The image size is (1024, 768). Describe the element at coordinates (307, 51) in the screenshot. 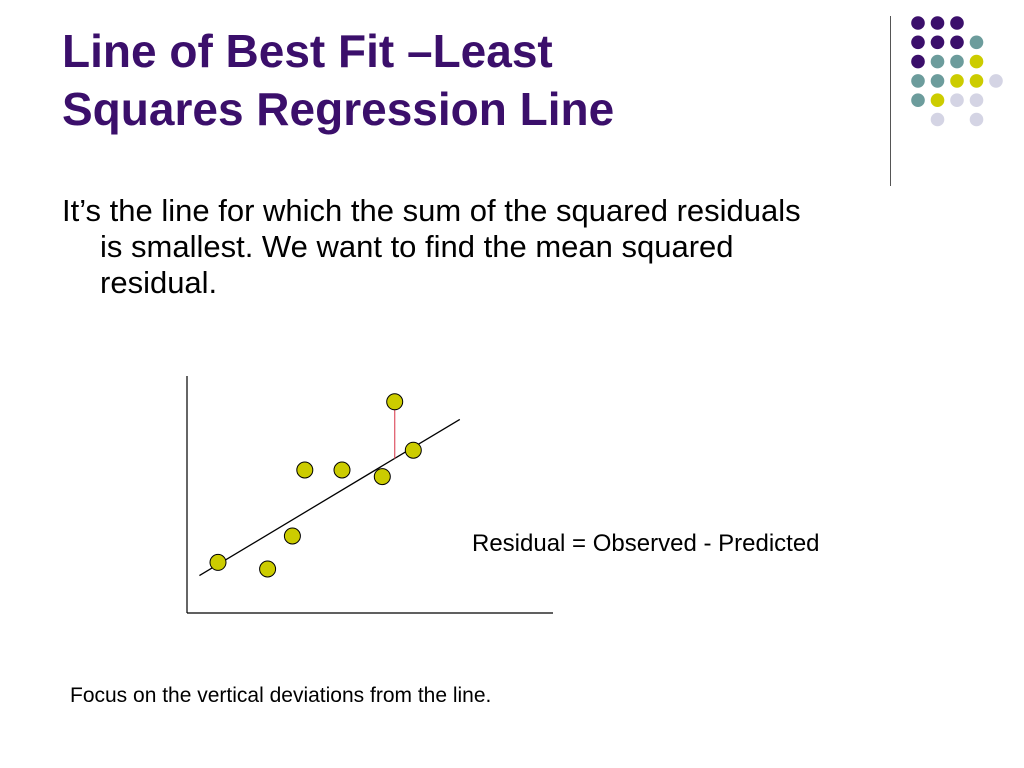

I see `title-line-1: Line of Best Fit –Least` at that location.